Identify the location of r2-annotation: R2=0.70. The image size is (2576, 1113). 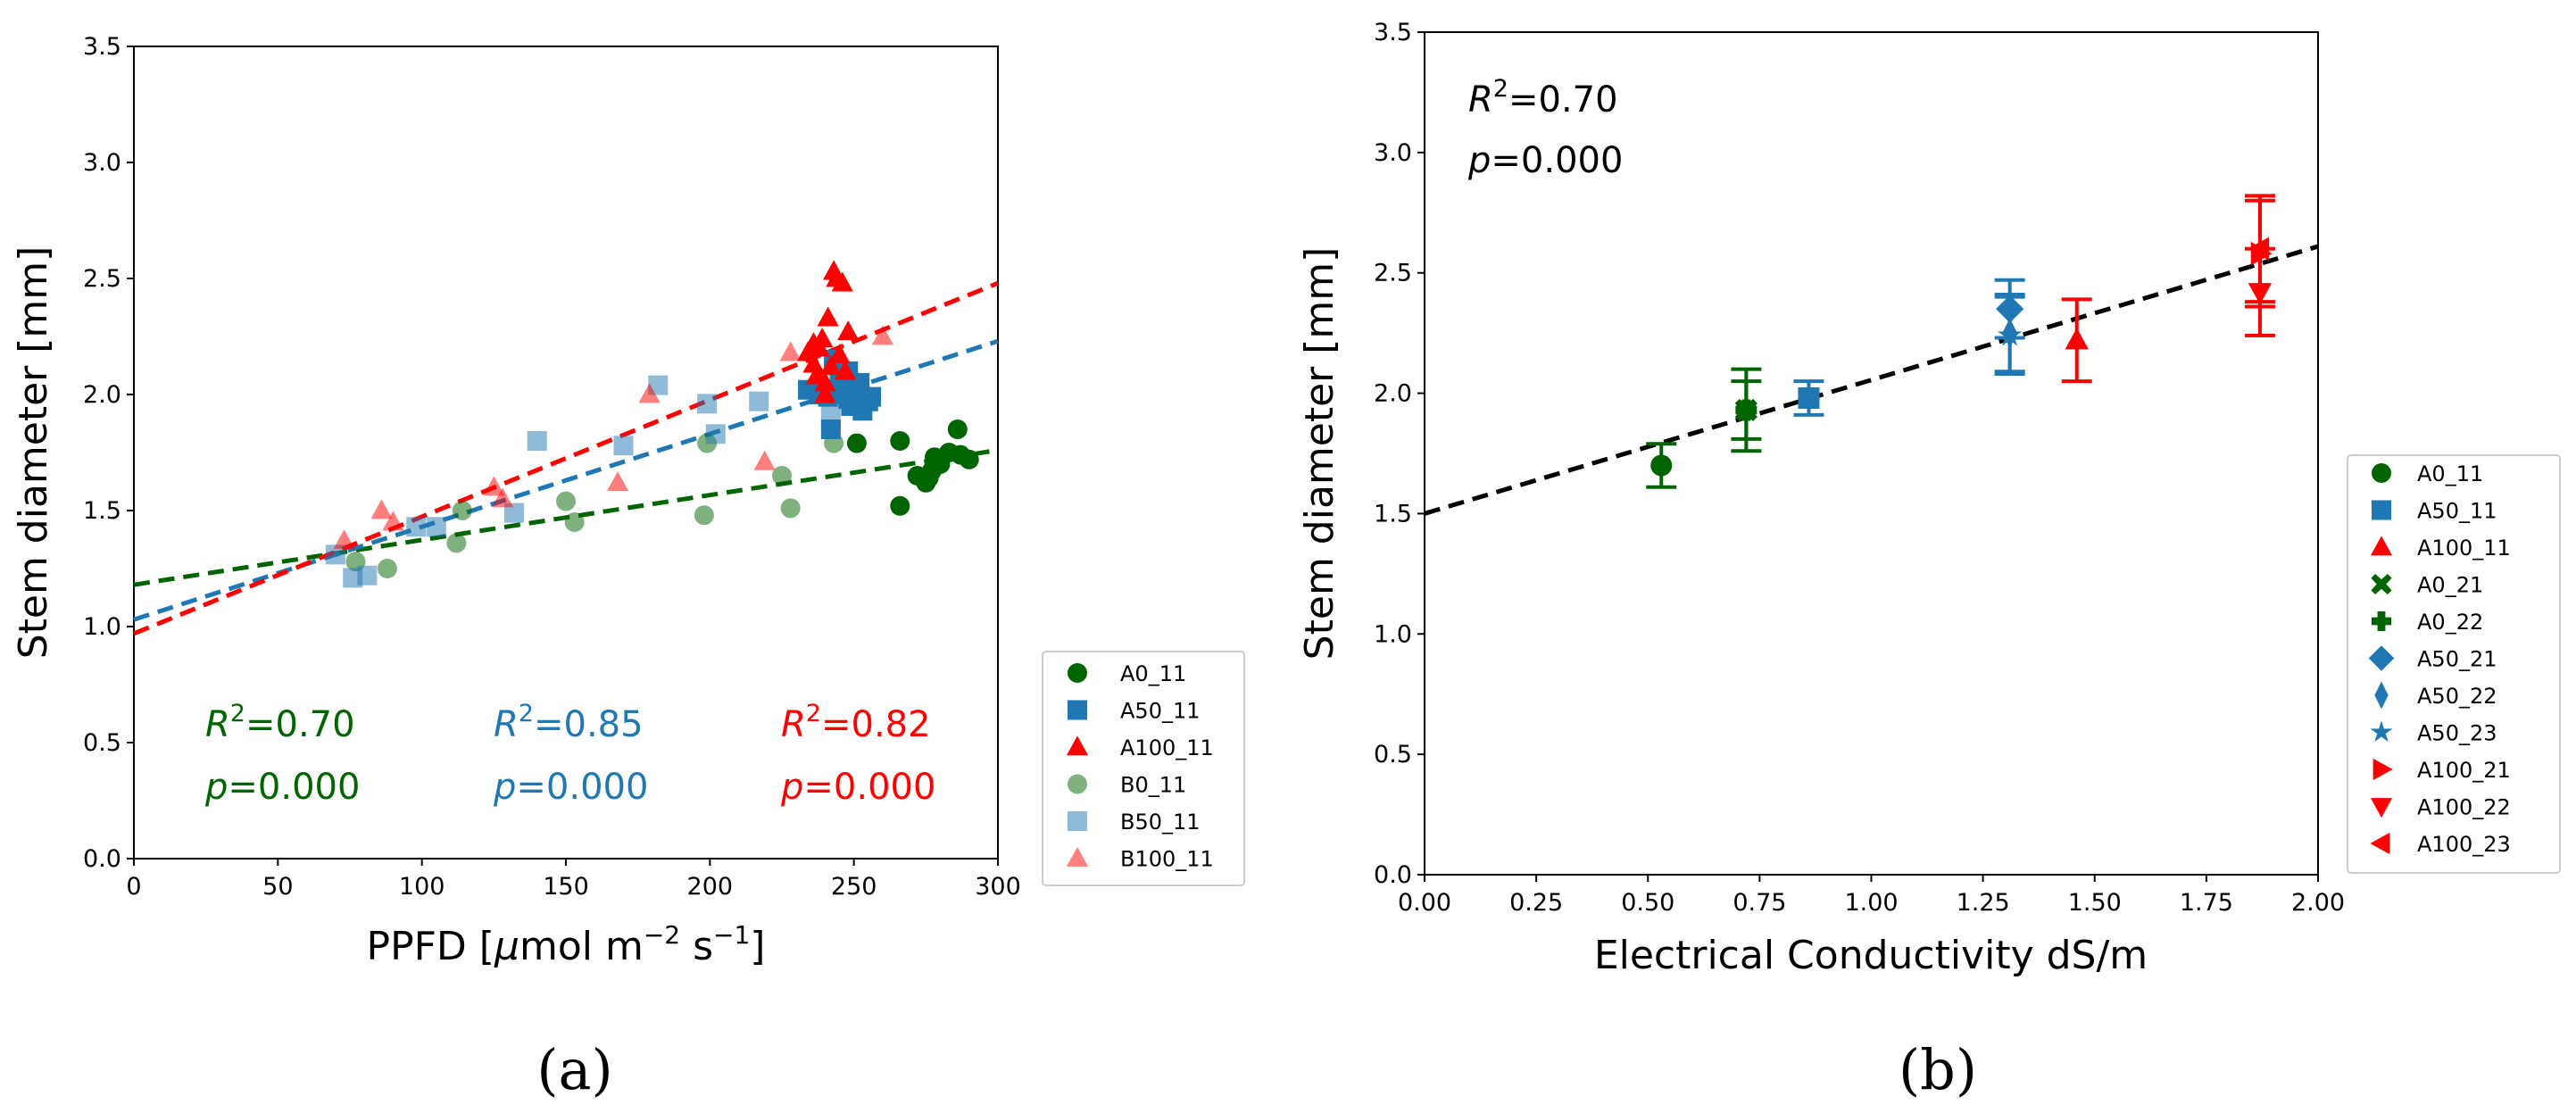
(280, 722).